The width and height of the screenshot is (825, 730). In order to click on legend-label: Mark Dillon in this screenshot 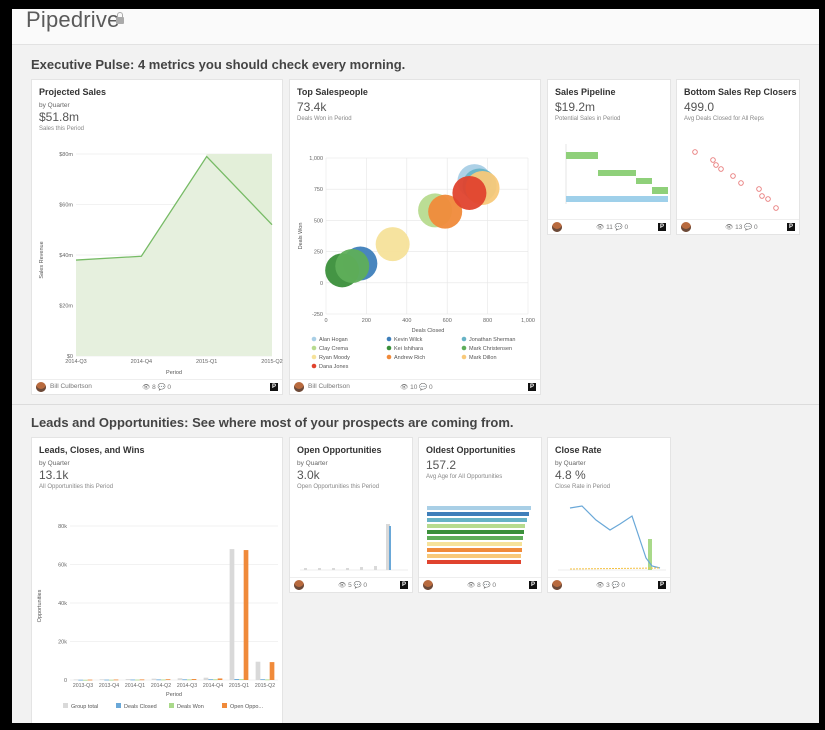, I will do `click(483, 358)`.